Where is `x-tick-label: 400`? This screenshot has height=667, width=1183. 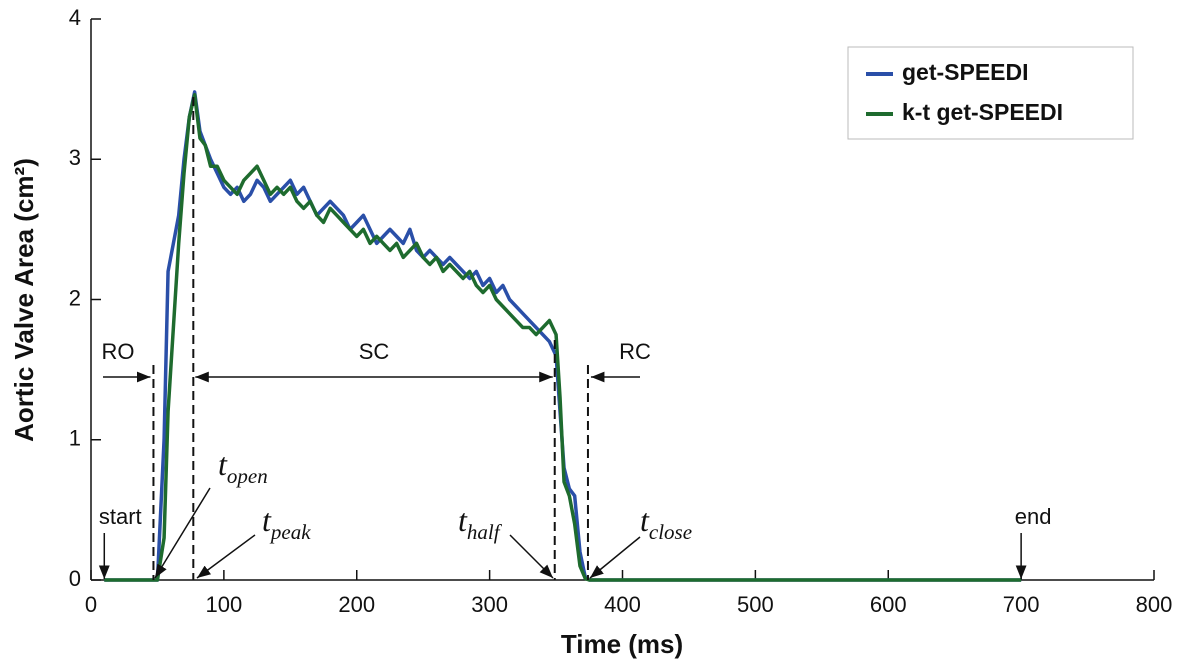 x-tick-label: 400 is located at coordinates (622, 604).